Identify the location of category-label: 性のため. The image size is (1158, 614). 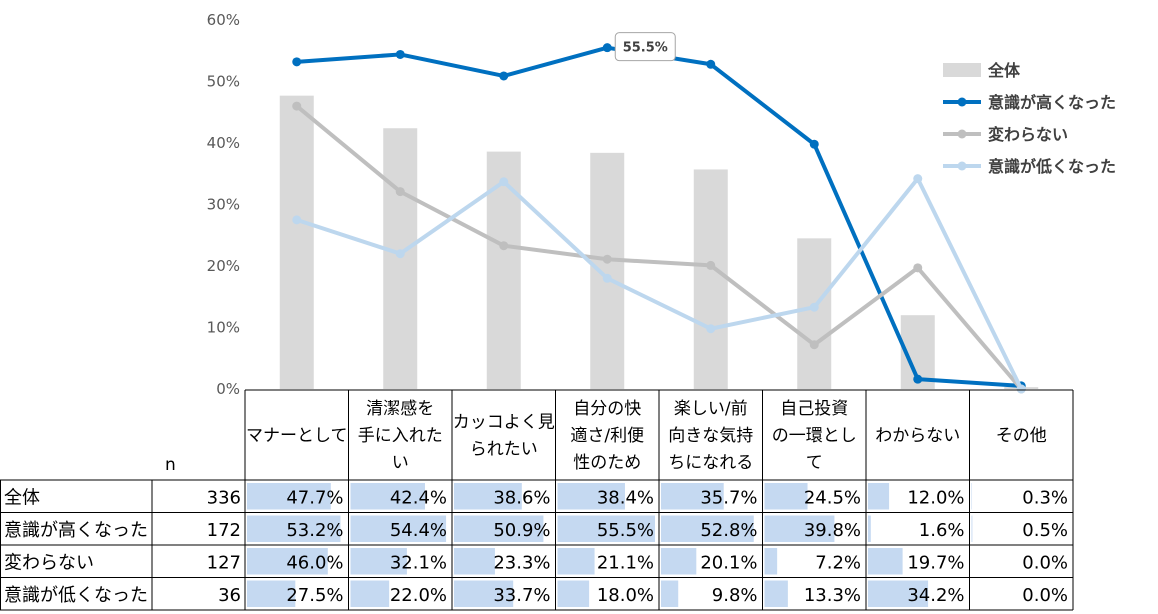
(607, 463).